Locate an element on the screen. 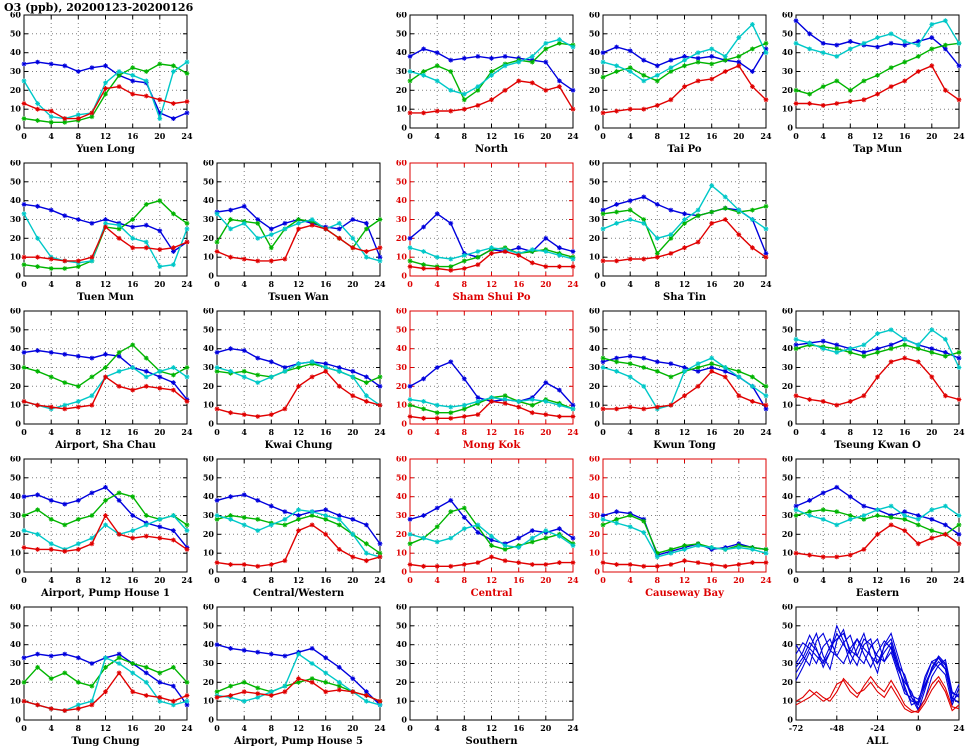 The width and height of the screenshot is (965, 755). chart-title: Central/Western is located at coordinates (299, 593).